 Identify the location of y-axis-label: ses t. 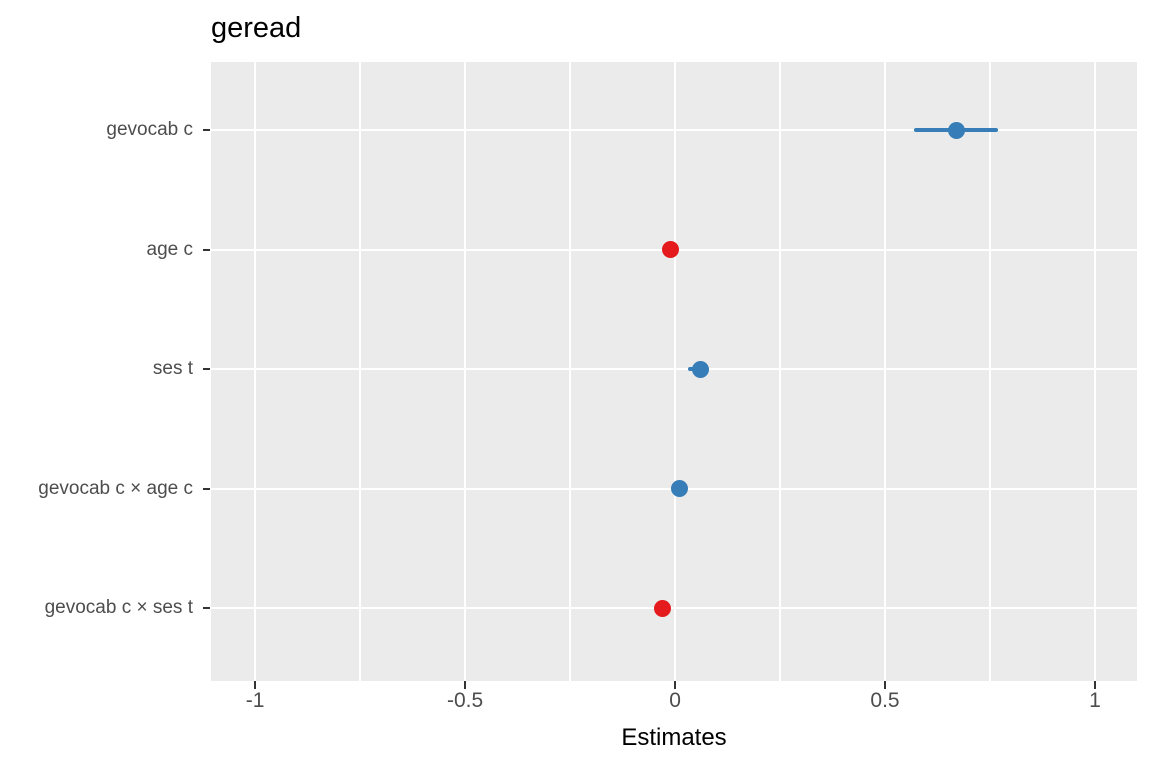
(172, 368).